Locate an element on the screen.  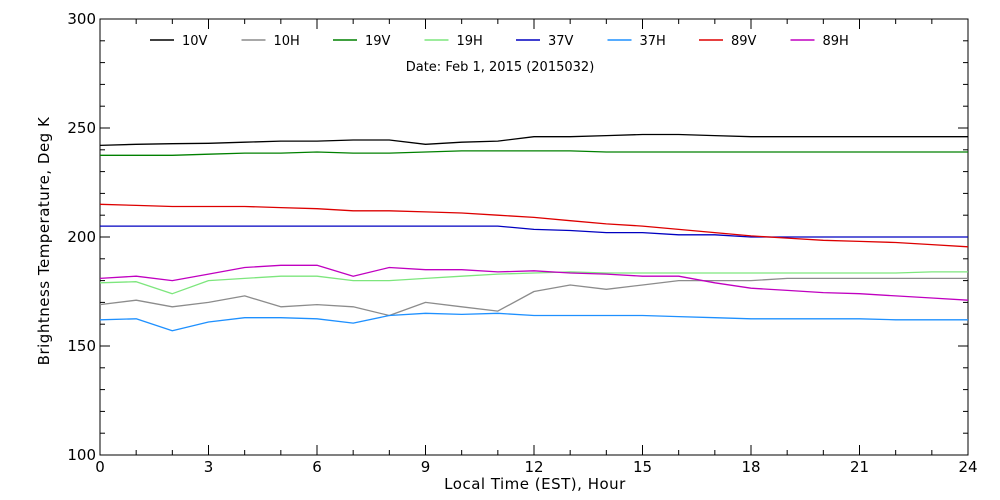
legend-label-19h: 19H is located at coordinates (470, 41).